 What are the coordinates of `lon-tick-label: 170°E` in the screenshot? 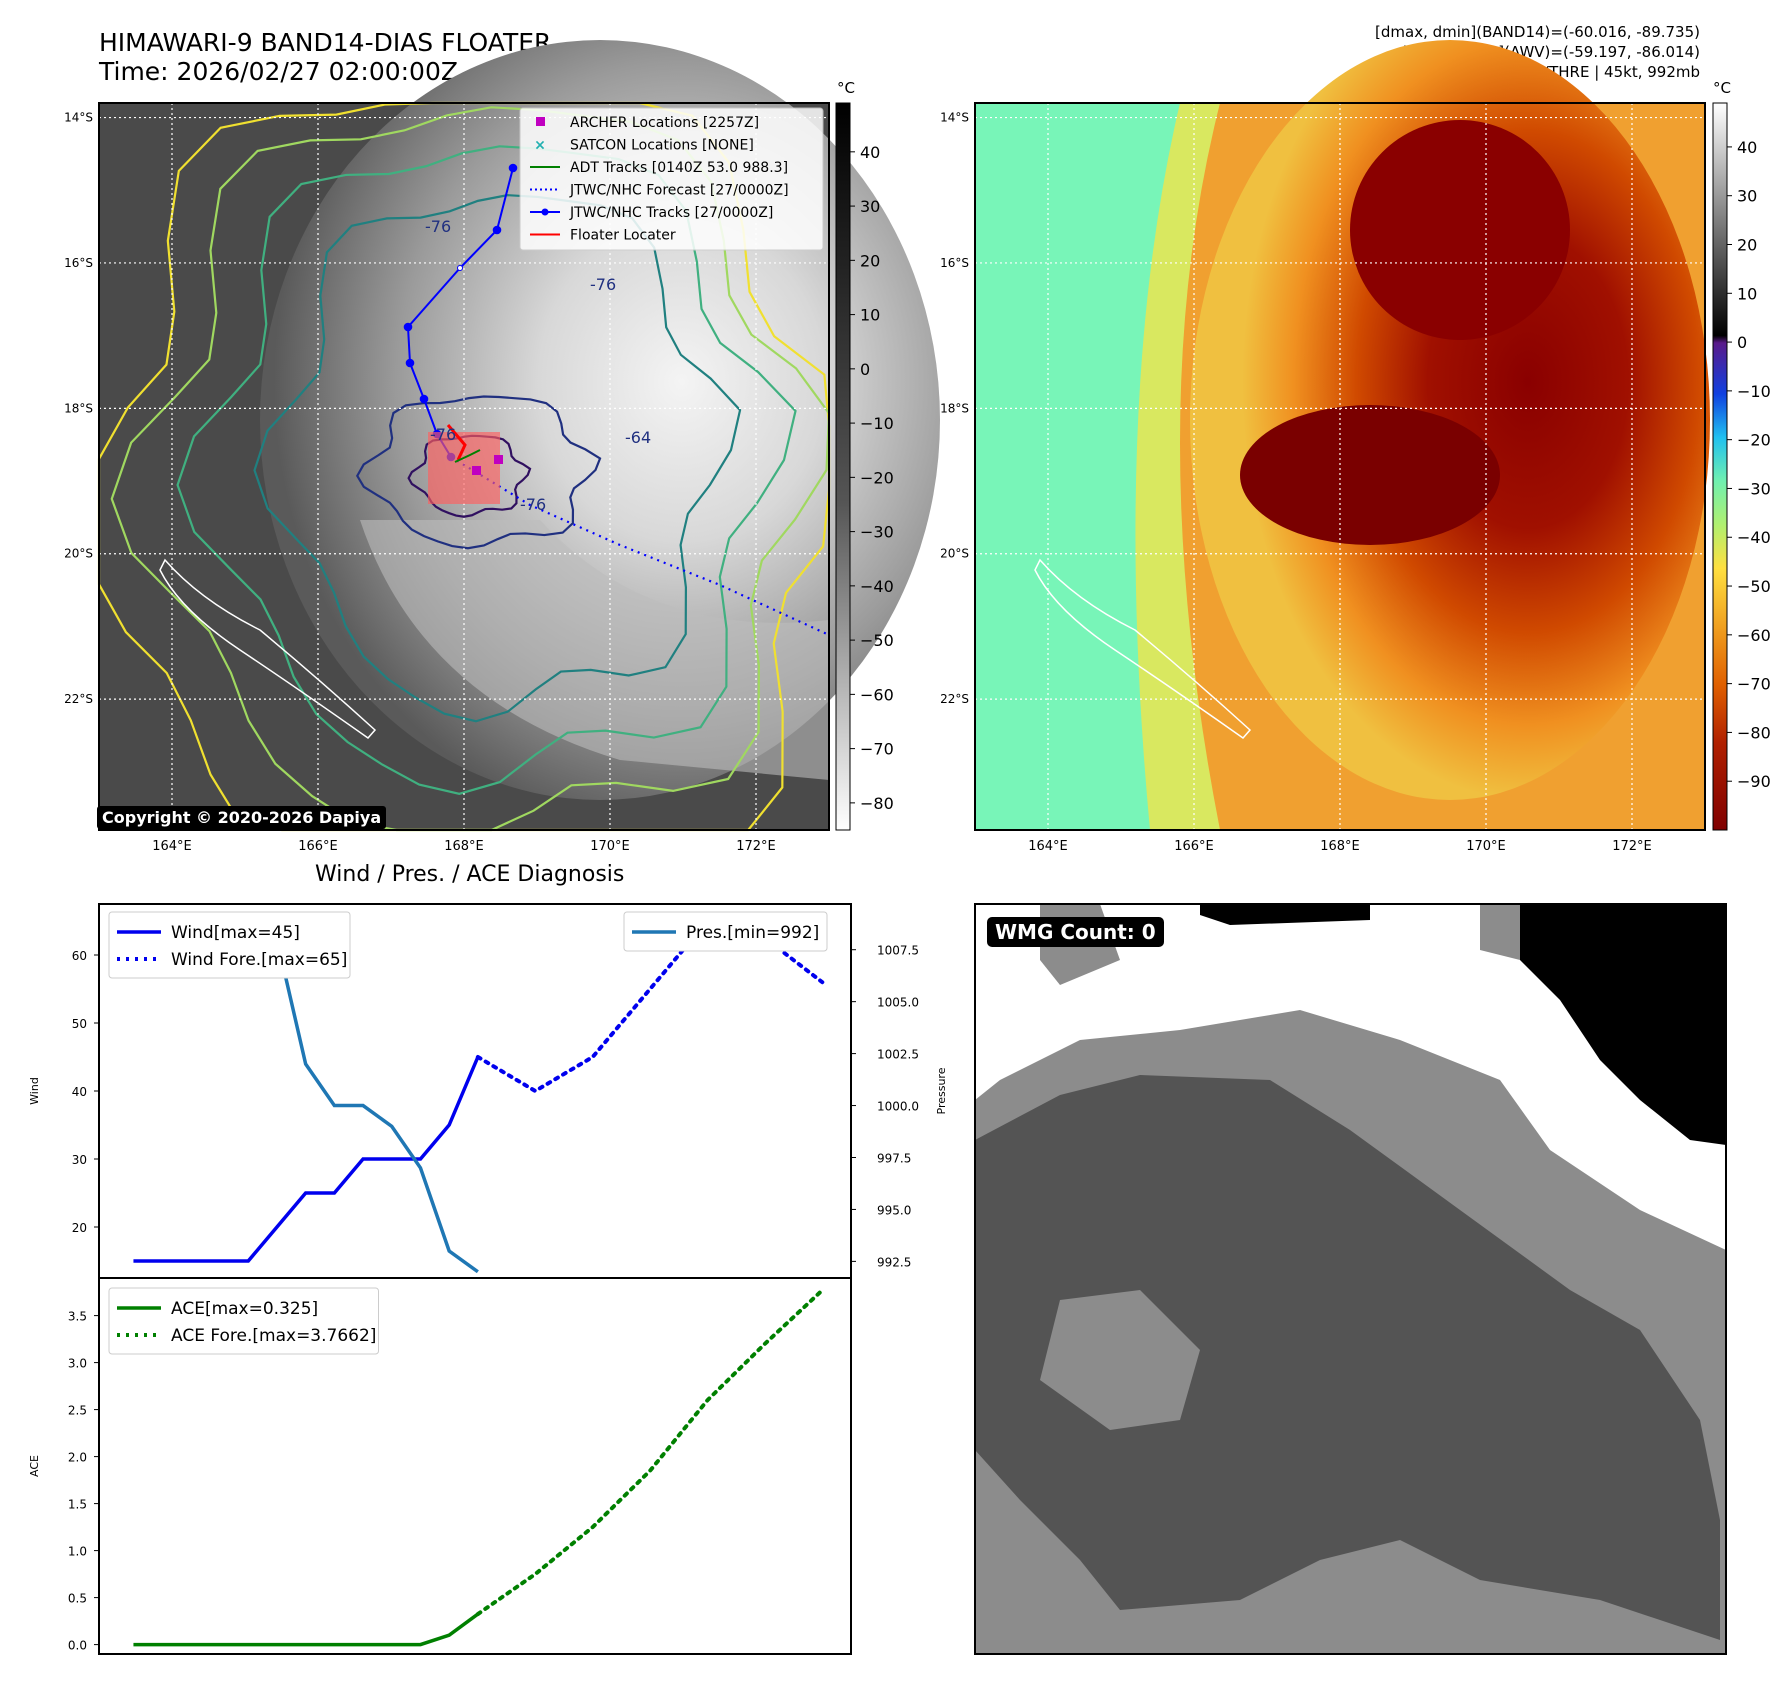 It's located at (1486, 846).